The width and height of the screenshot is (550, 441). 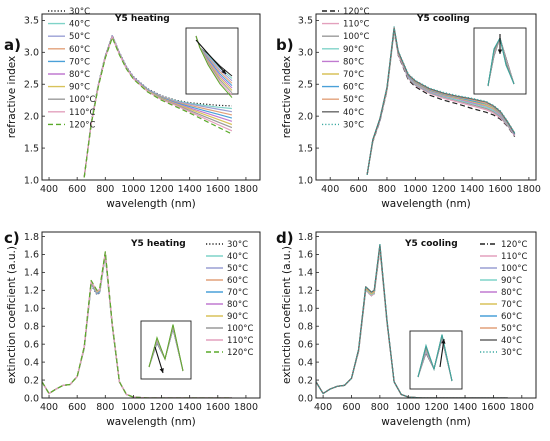 What do you see at coordinates (305, 148) in the screenshot?
I see `chart-2-y-tick-label: 1.5` at bounding box center [305, 148].